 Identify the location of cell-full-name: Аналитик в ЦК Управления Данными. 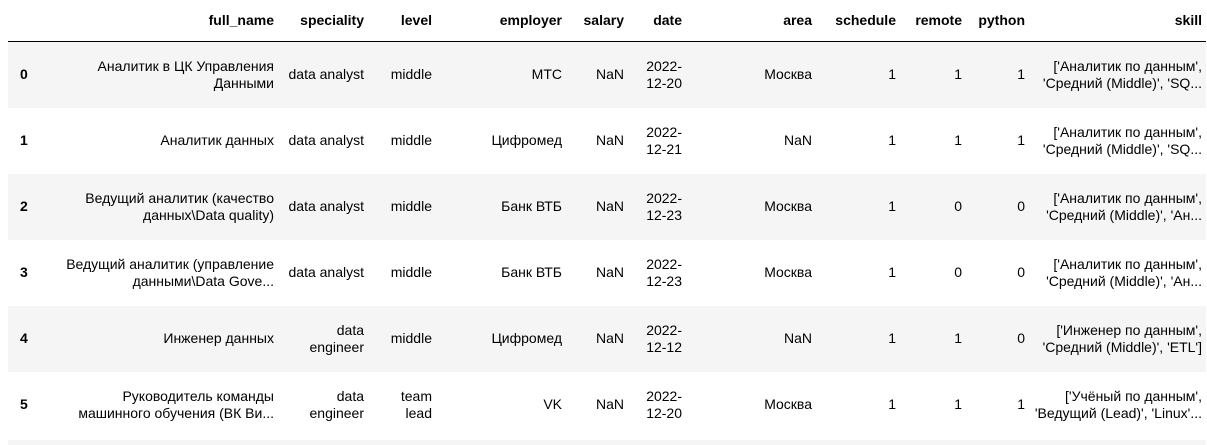
(185, 74).